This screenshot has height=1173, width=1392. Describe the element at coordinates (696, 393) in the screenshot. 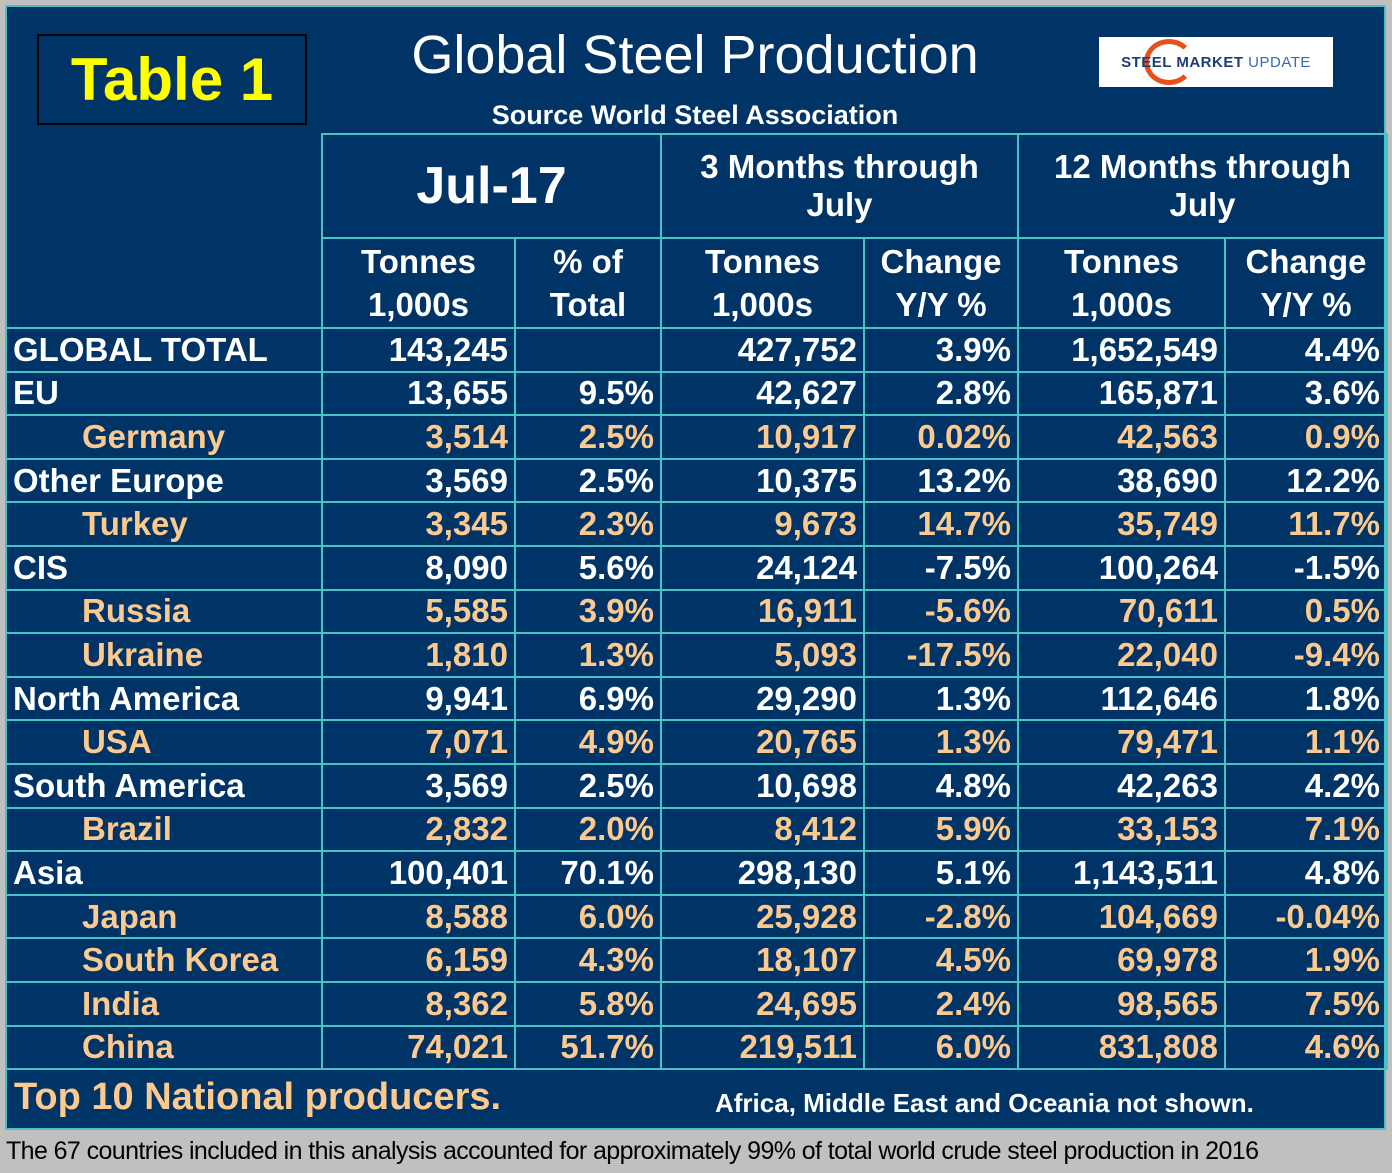

I see `table-row: EU 13,655 9.5% 42,627 2.8% 165,871 3.6%` at that location.